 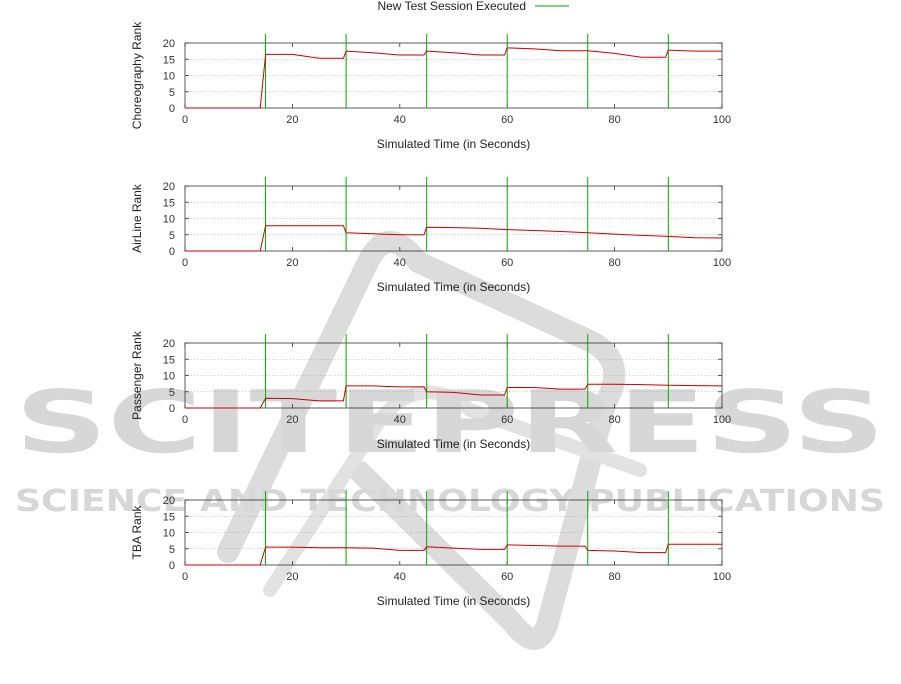 I want to click on y-axis-label: Choreography Rank, so click(x=137, y=75).